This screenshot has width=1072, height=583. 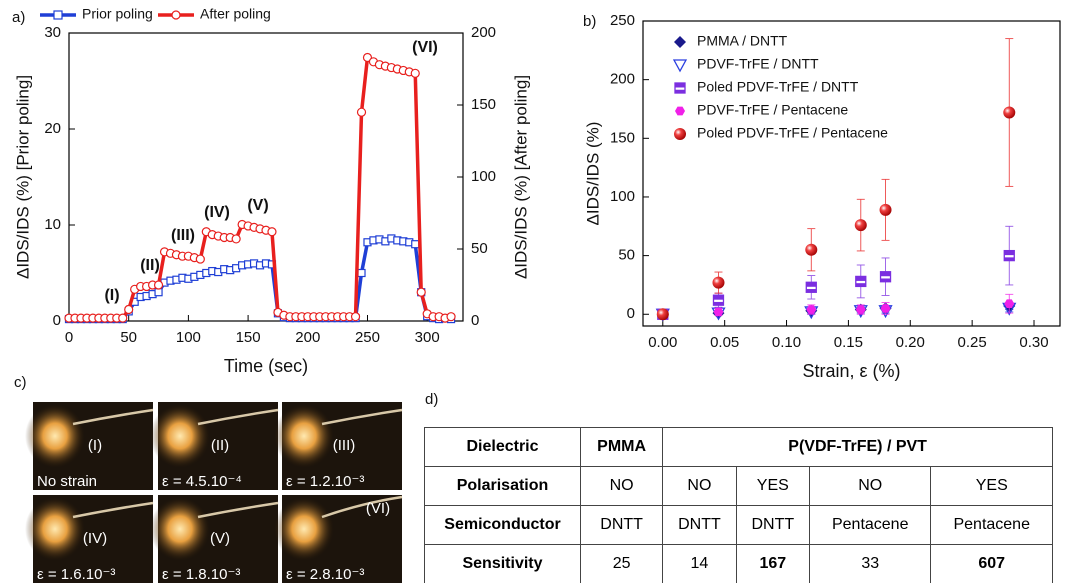 What do you see at coordinates (52, 224) in the screenshot?
I see `y-tick-label: 10` at bounding box center [52, 224].